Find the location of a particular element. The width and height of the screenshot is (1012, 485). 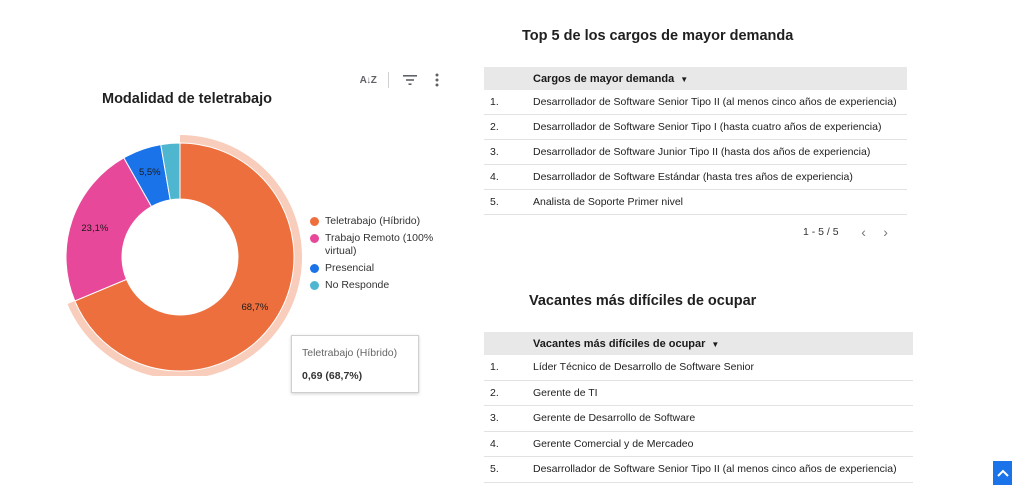

toolbar-divider is located at coordinates (388, 80).